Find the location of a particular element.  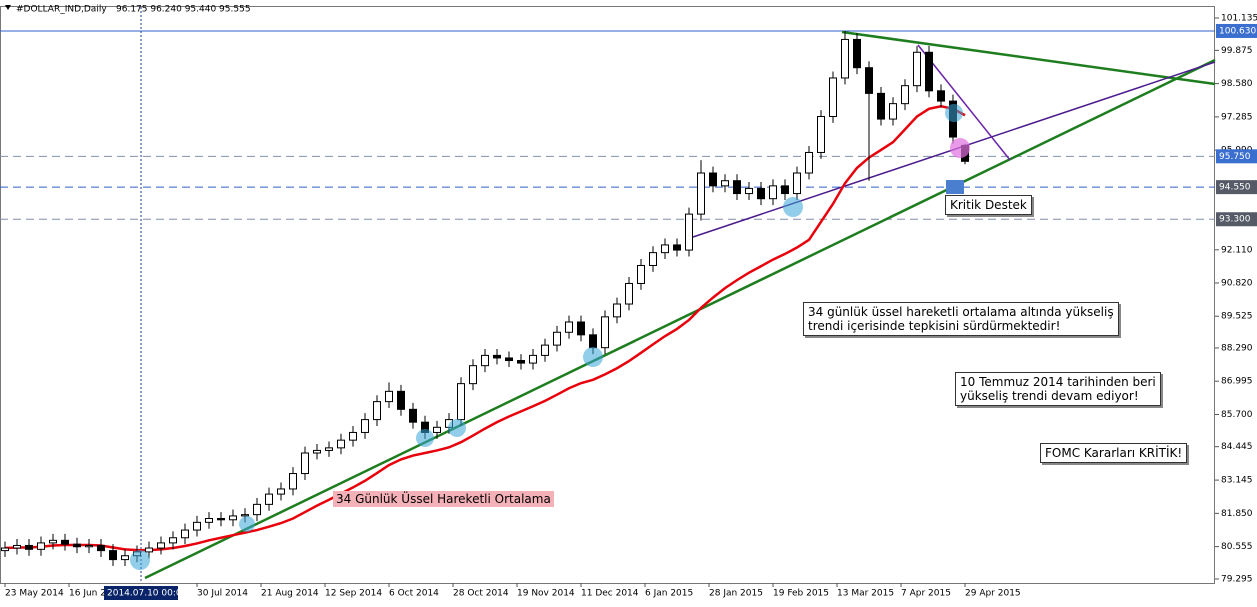

support-note: Kritik Destek is located at coordinates (988, 205).